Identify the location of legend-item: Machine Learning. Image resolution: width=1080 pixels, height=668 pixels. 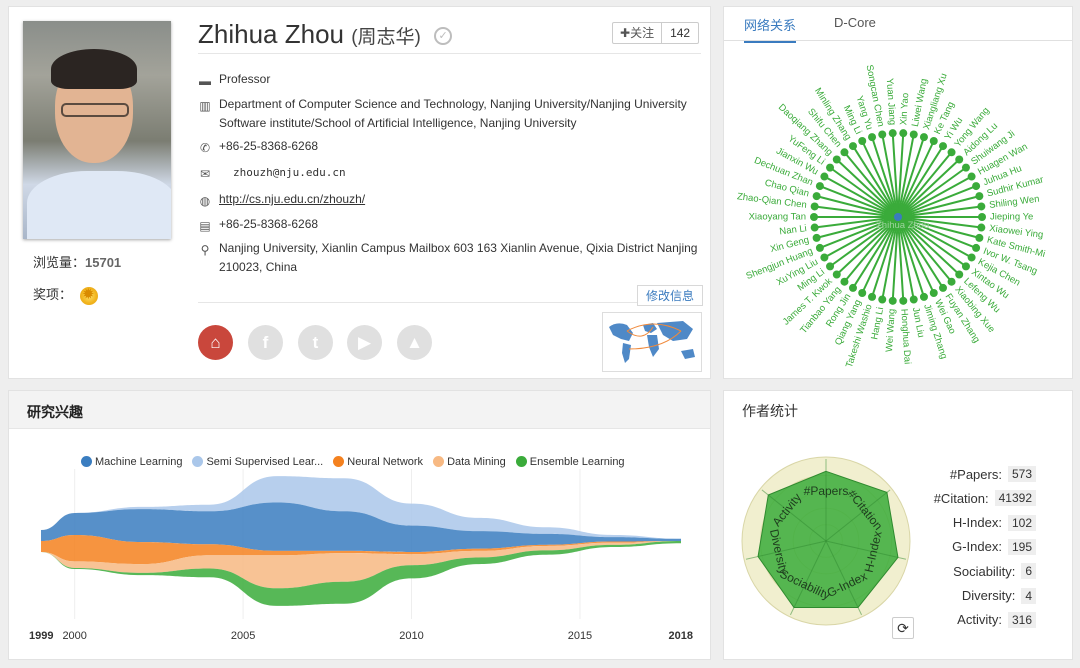
(131, 462).